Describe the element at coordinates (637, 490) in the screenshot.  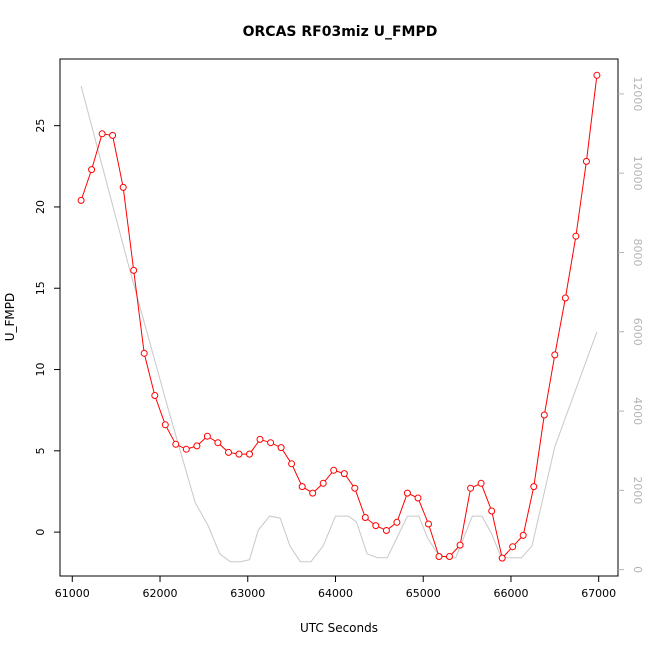
I see `y2-tick-label: 2000` at that location.